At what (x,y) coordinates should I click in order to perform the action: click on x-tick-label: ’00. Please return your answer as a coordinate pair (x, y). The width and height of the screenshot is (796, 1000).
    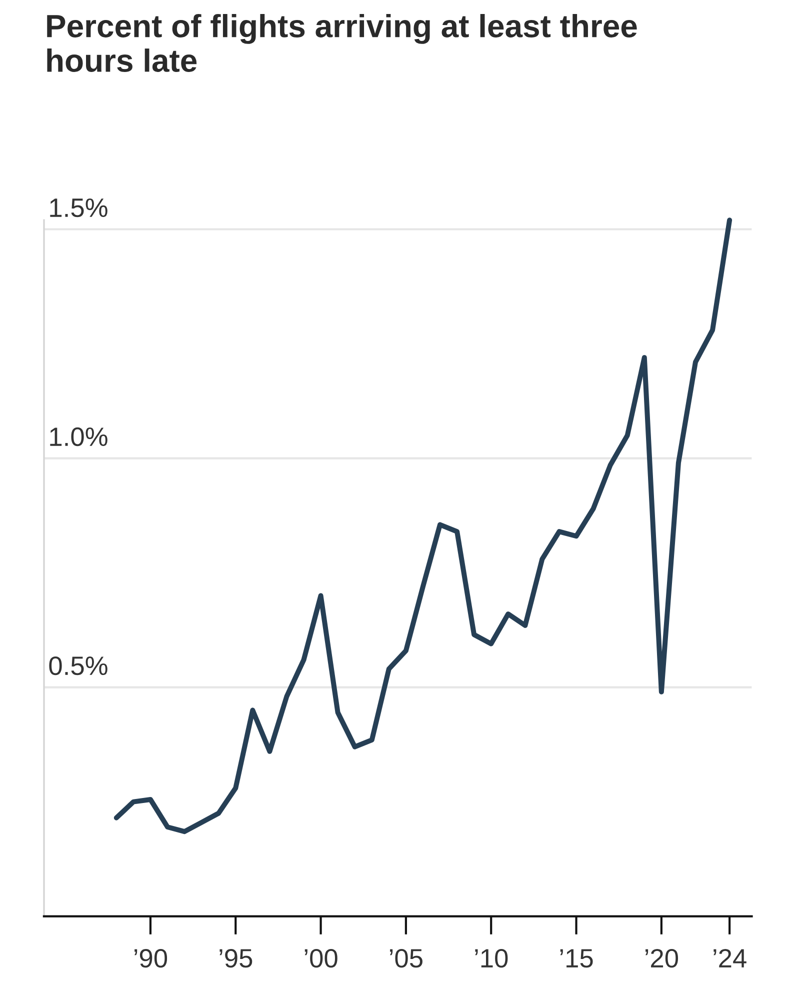
    Looking at the image, I should click on (321, 958).